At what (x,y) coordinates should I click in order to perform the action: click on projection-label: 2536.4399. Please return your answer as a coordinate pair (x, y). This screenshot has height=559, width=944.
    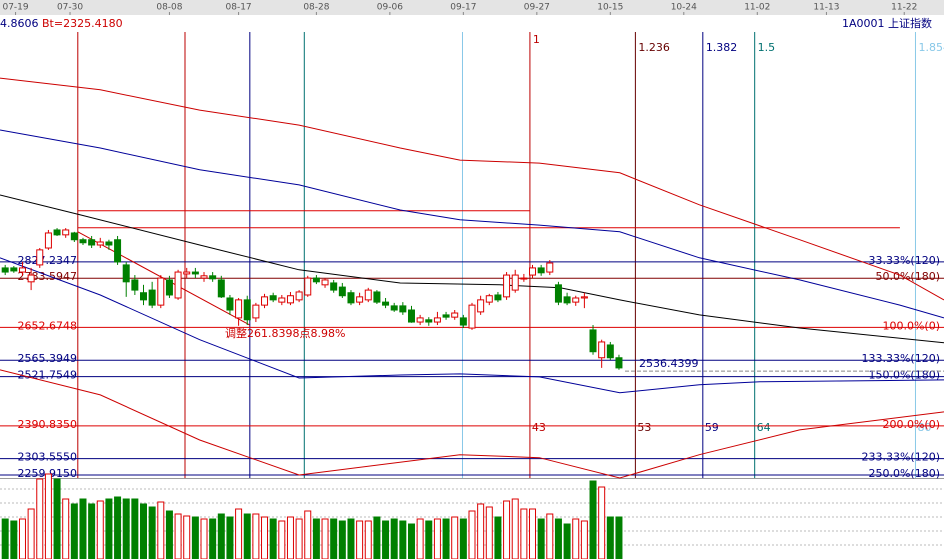
    Looking at the image, I should click on (669, 363).